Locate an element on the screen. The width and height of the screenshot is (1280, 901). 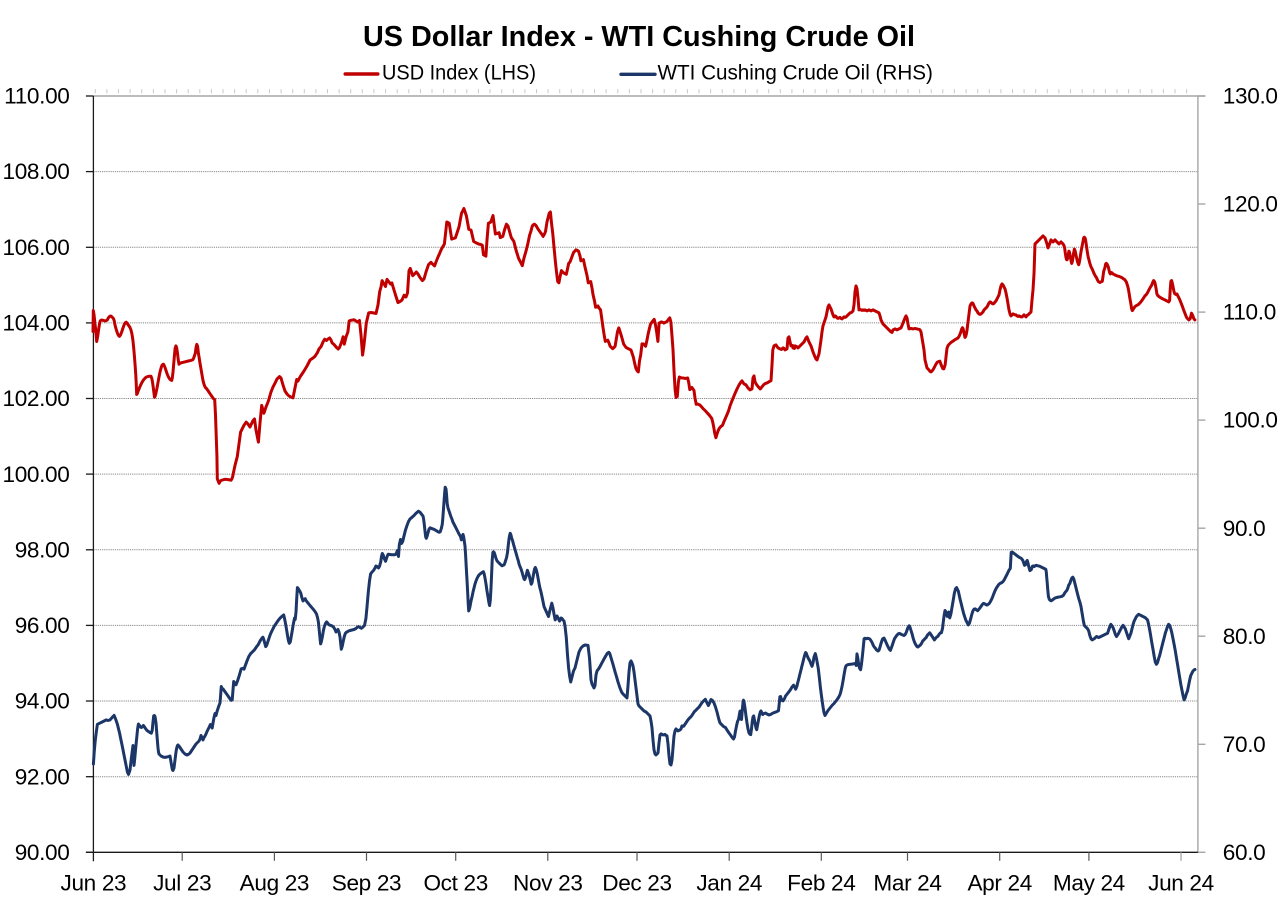
svg-text: 120.0 is located at coordinates (1250, 204).